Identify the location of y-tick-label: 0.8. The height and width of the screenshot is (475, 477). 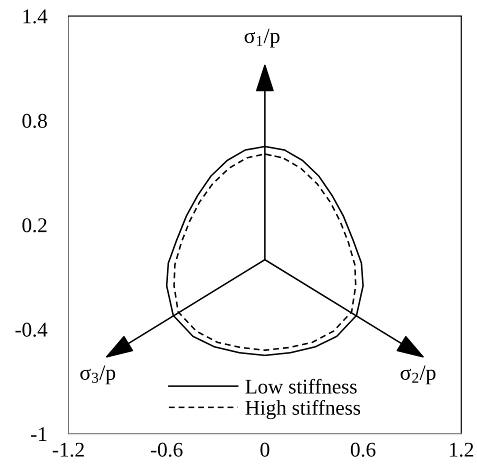
(34, 121).